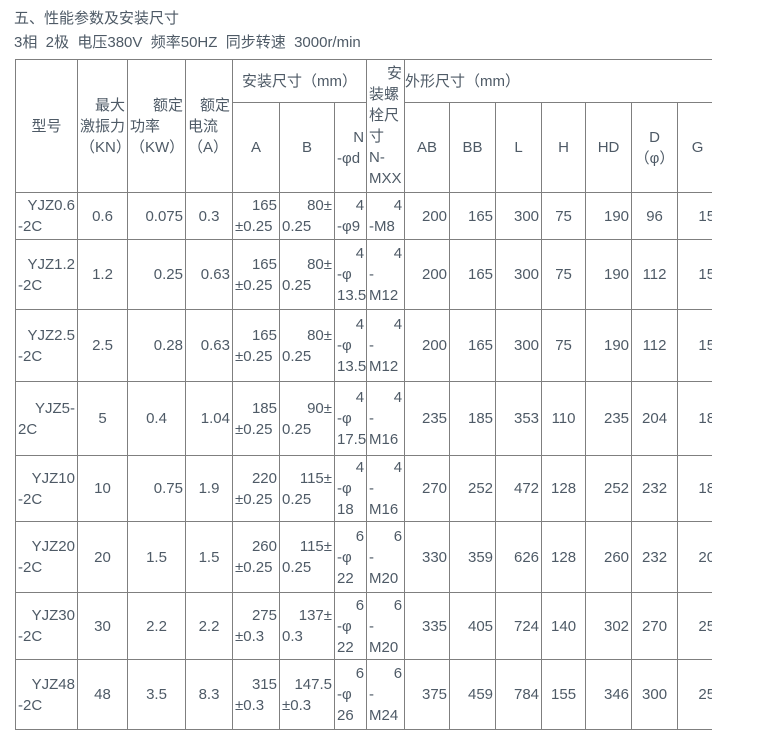 Image resolution: width=763 pixels, height=736 pixels. Describe the element at coordinates (609, 694) in the screenshot. I see `cell-HD: 346` at that location.